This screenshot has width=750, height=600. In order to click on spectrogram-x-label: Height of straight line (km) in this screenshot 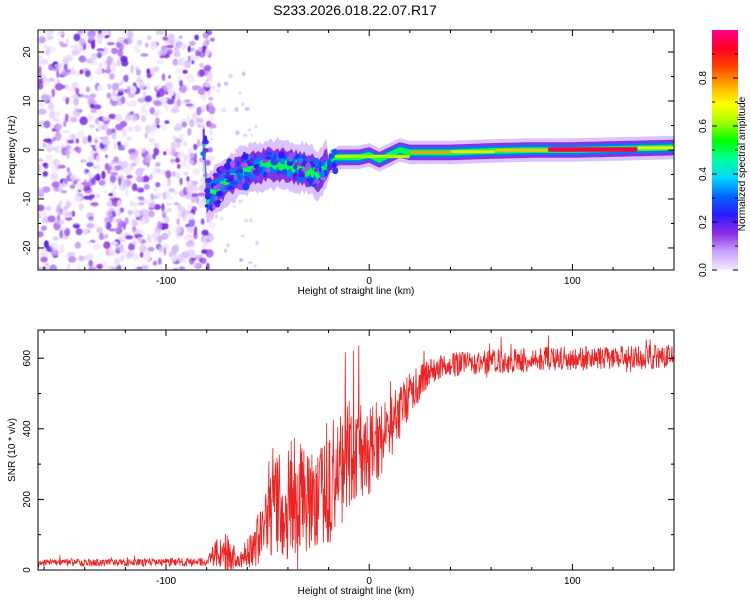, I will do `click(356, 291)`.